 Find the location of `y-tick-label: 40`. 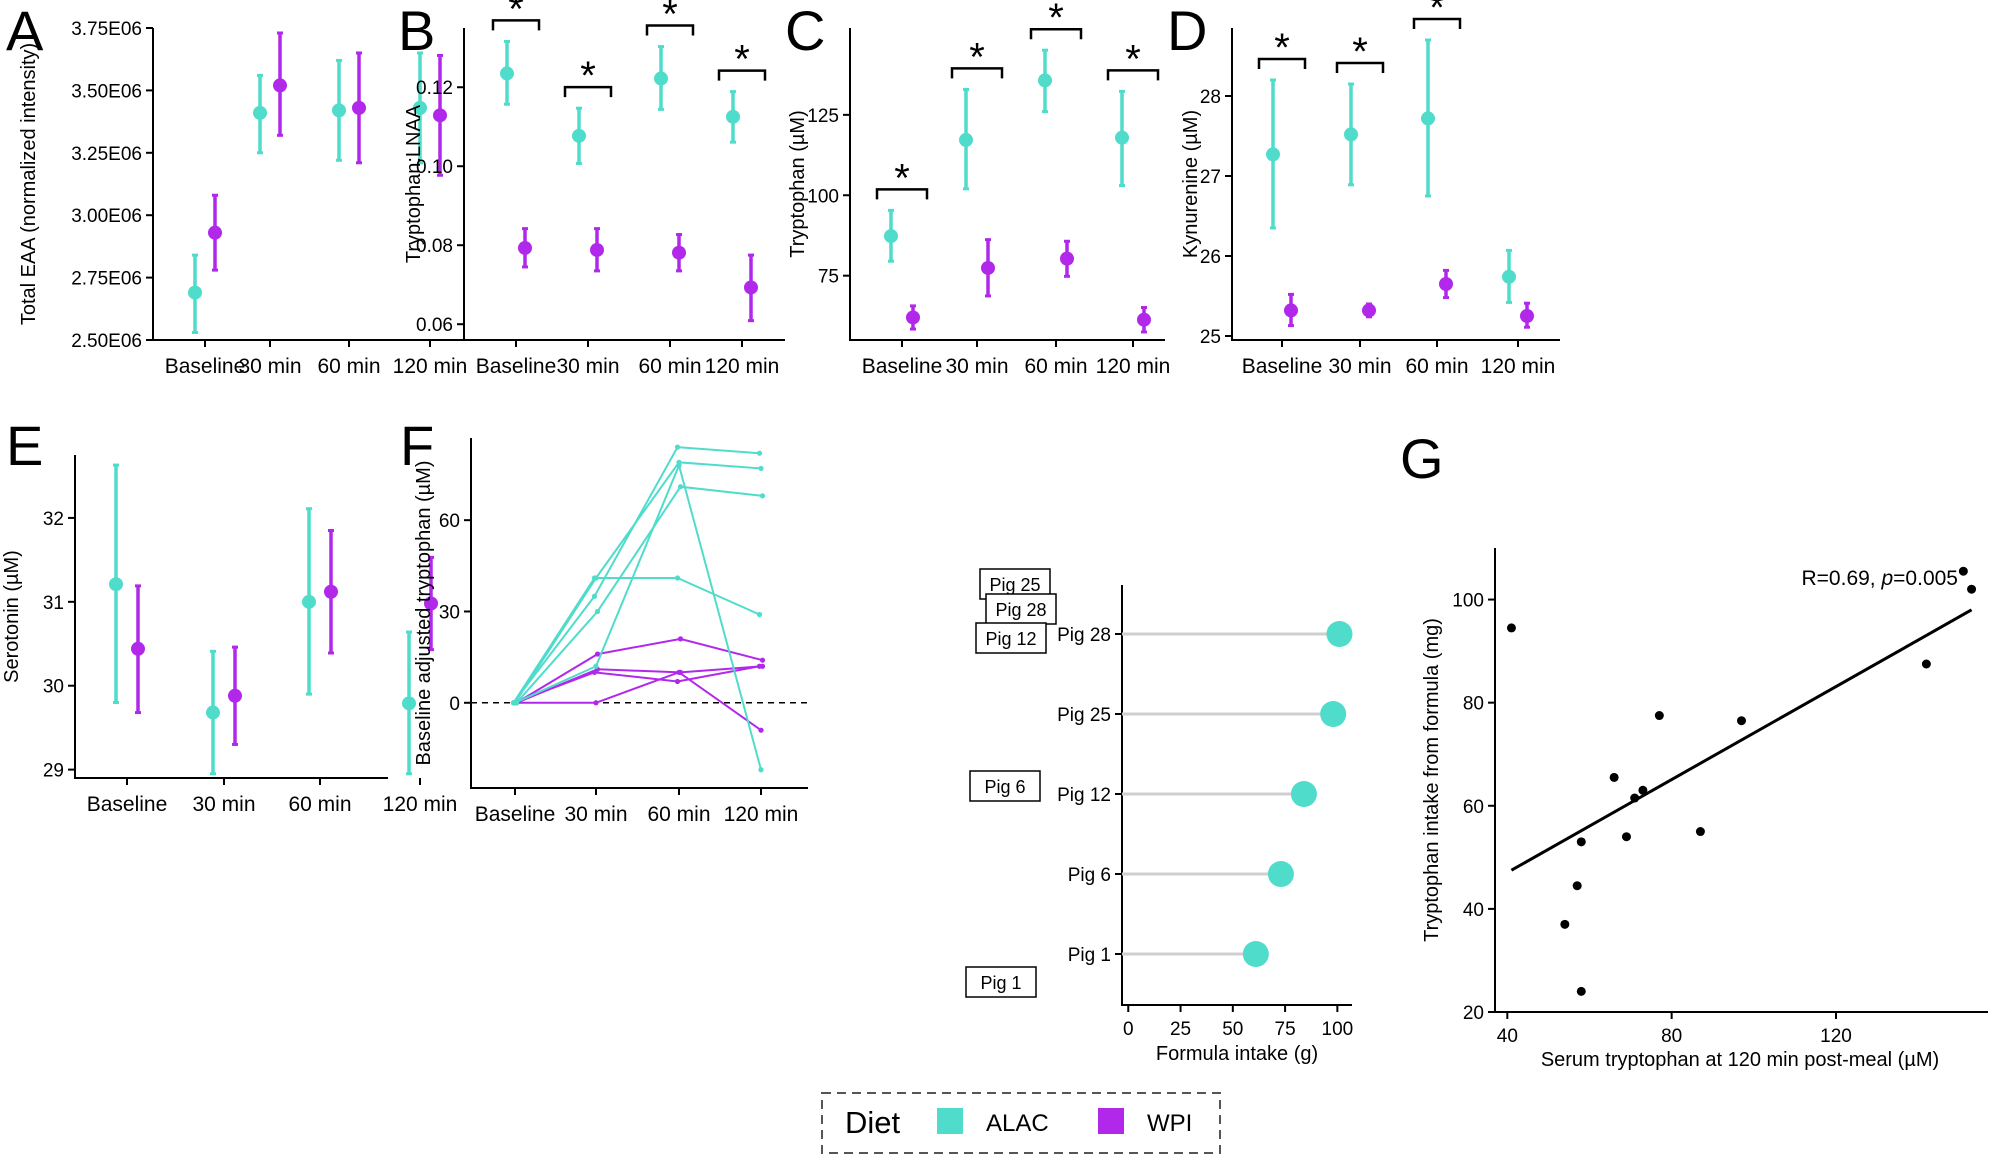

y-tick-label: 40 is located at coordinates (1473, 910).